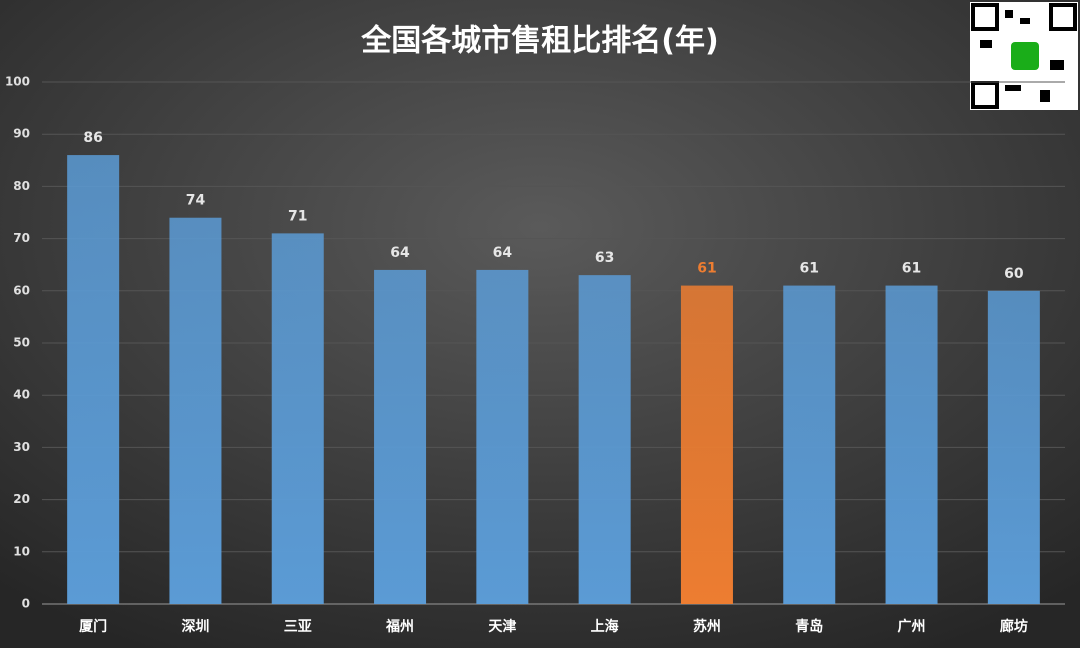 Image resolution: width=1080 pixels, height=652 pixels. Describe the element at coordinates (21, 447) in the screenshot. I see `y-tick-label: 30` at that location.